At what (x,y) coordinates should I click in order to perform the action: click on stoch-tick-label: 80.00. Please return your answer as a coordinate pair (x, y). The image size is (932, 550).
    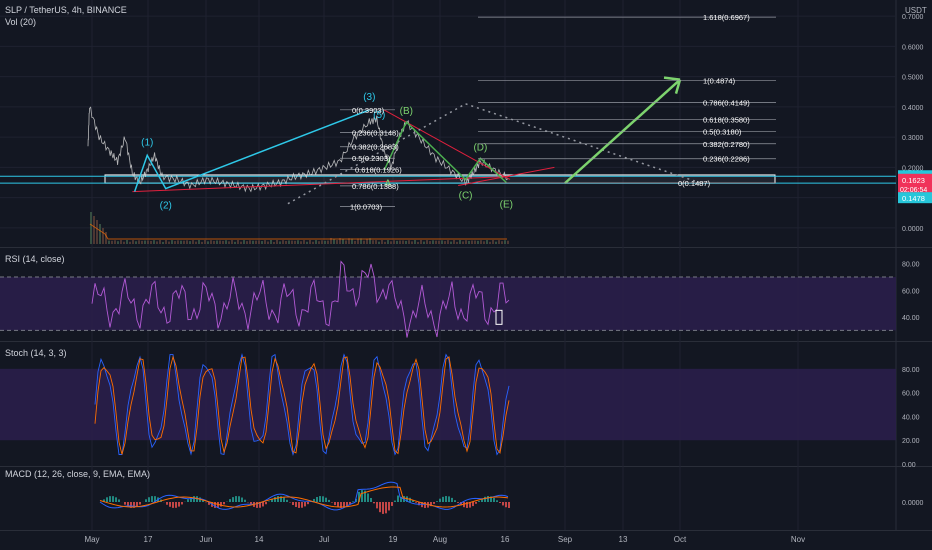
    Looking at the image, I should click on (911, 370).